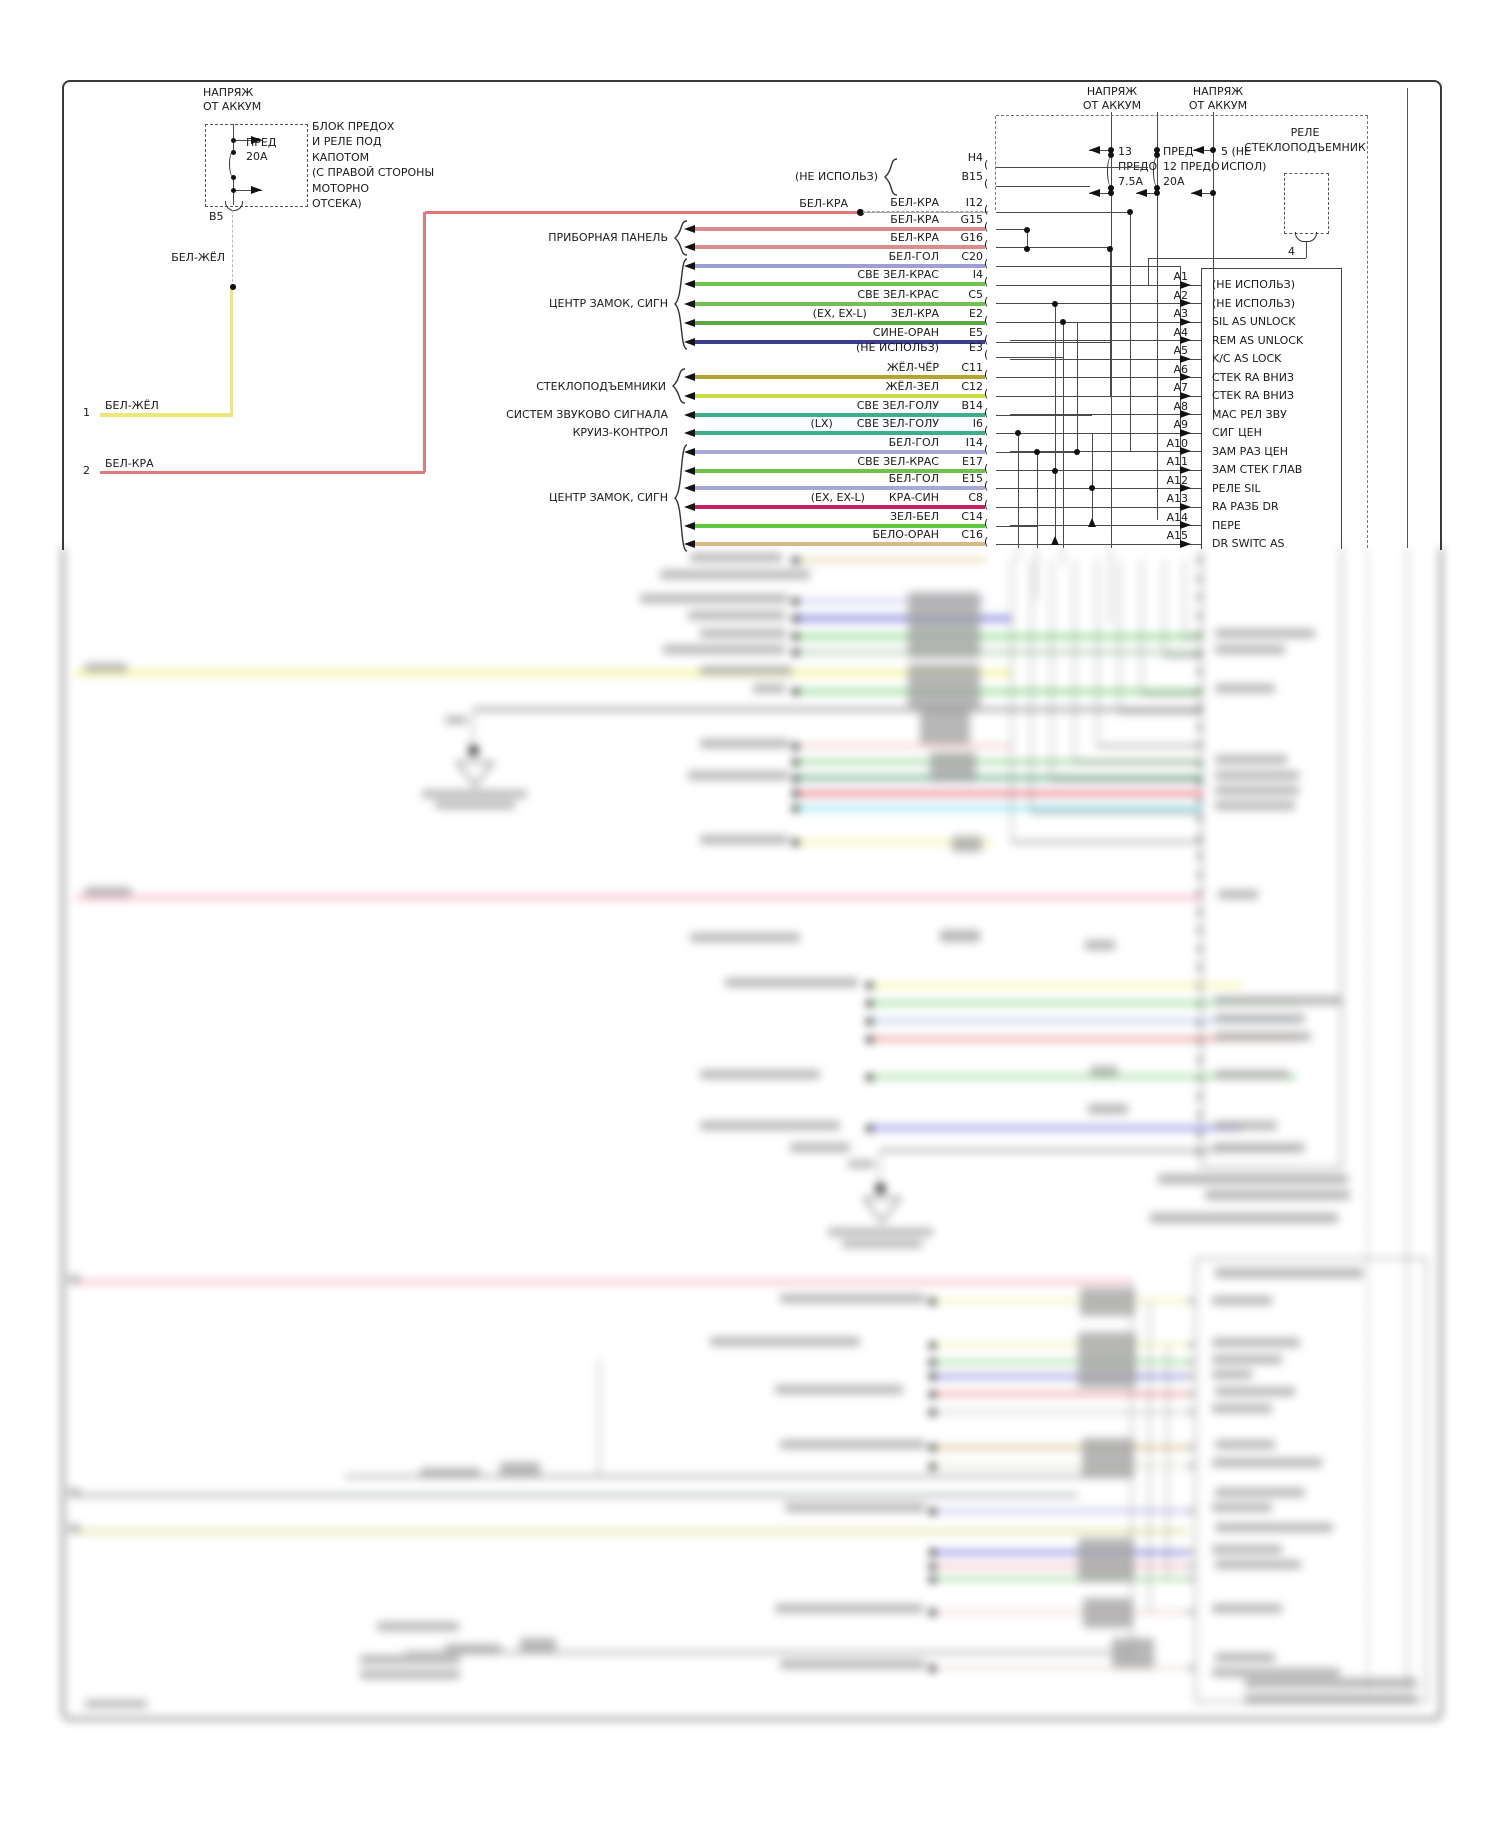 The height and width of the screenshot is (1828, 1500). Describe the element at coordinates (1245, 506) in the screenshot. I see `abox-pin-label: RA РАЗБ DR` at that location.